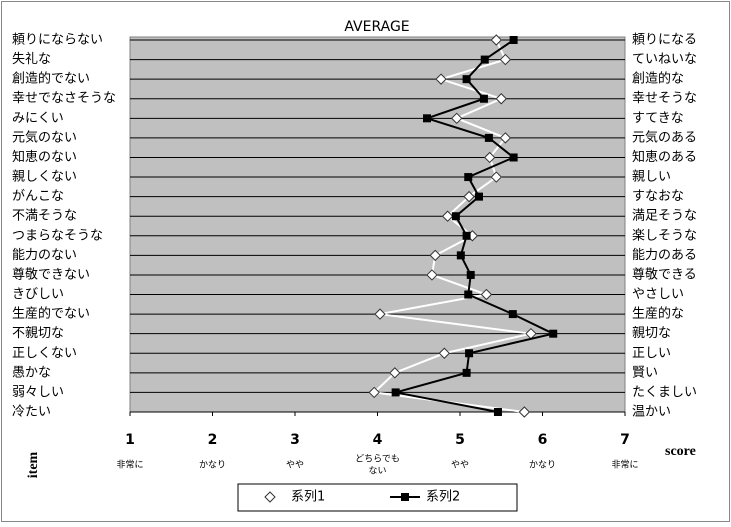  I want to click on left-label: 尊敬できない, so click(51, 274).